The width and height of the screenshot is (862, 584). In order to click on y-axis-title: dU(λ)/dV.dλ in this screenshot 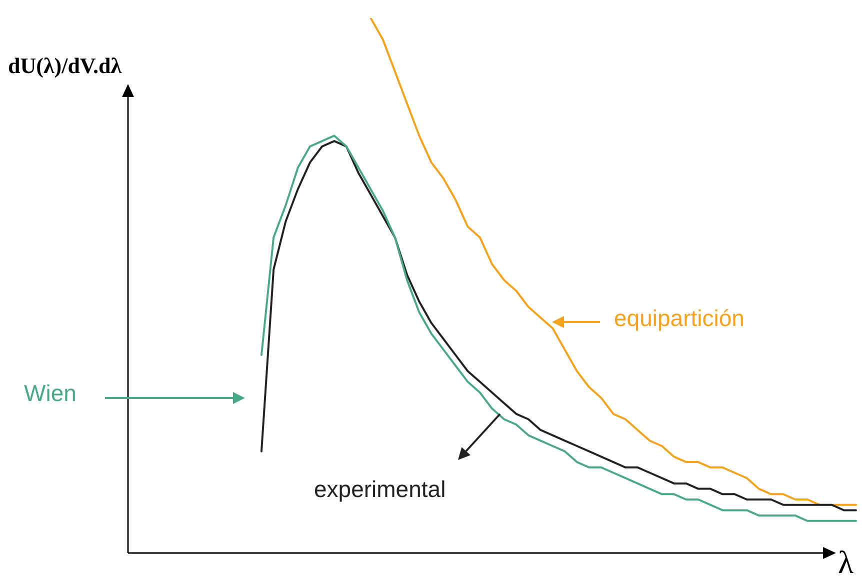, I will do `click(65, 66)`.